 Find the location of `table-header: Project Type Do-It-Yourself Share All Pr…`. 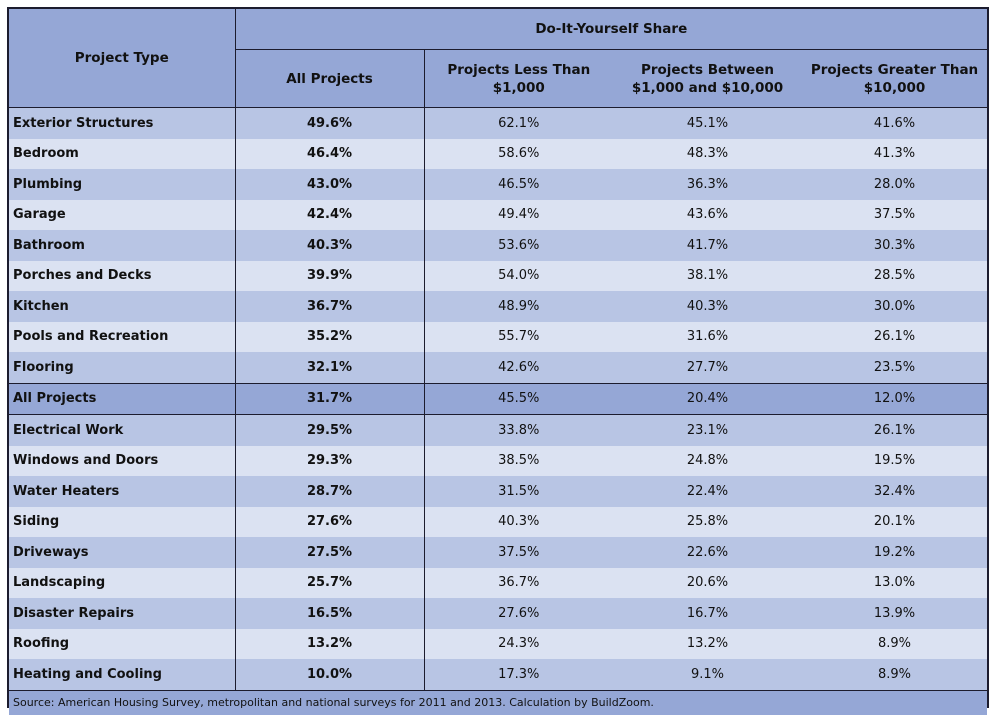

table-header: Project Type Do-It-Yourself Share All Pr… is located at coordinates (498, 58).